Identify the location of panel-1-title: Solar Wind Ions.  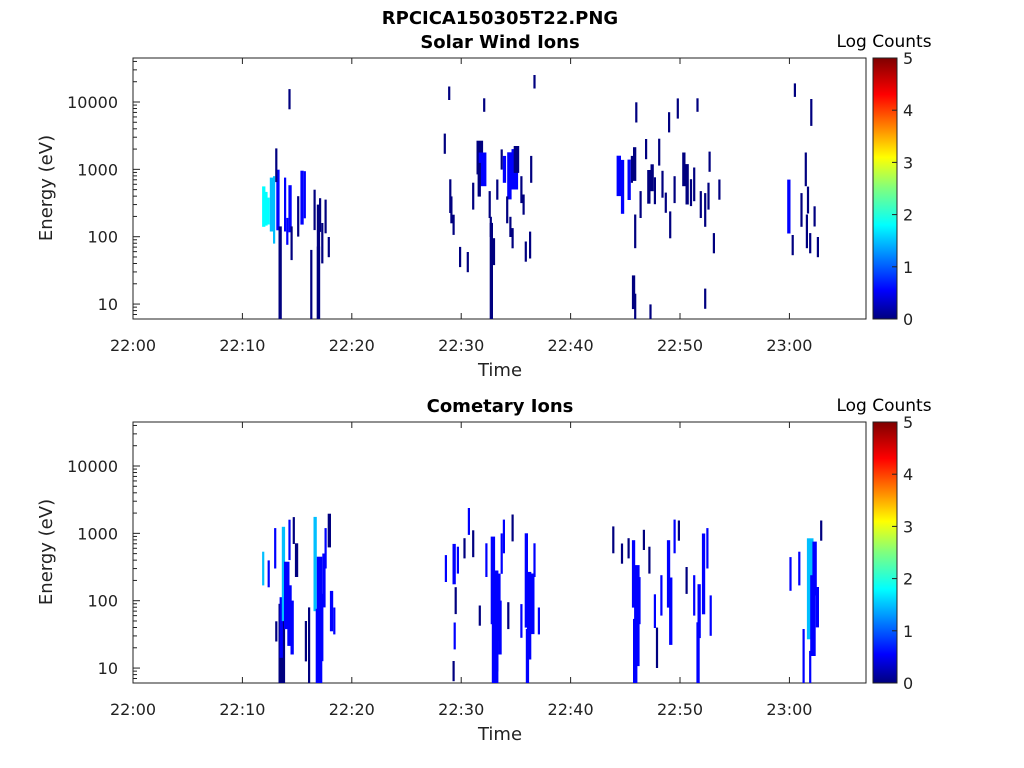
(499, 42).